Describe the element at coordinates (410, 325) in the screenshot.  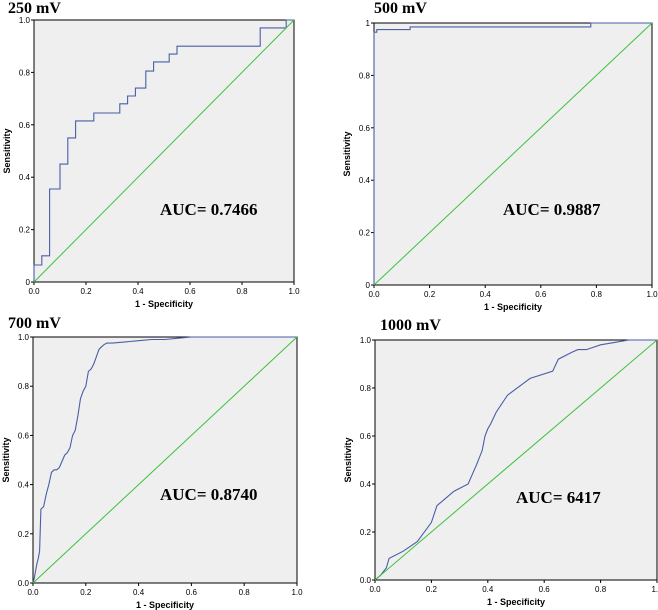
I see `panel-title: 1000 mV` at that location.